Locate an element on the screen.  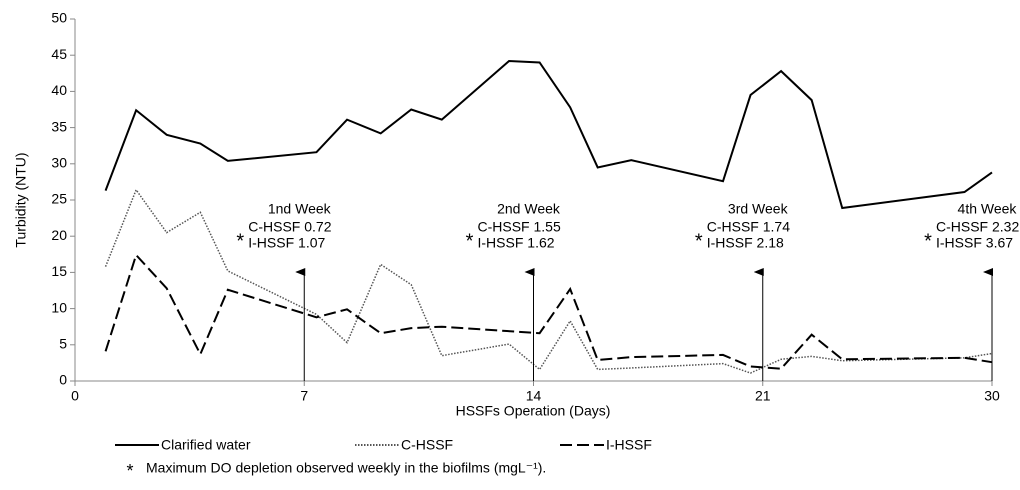
annotation-line: C-HSSF 2.32 is located at coordinates (977, 227).